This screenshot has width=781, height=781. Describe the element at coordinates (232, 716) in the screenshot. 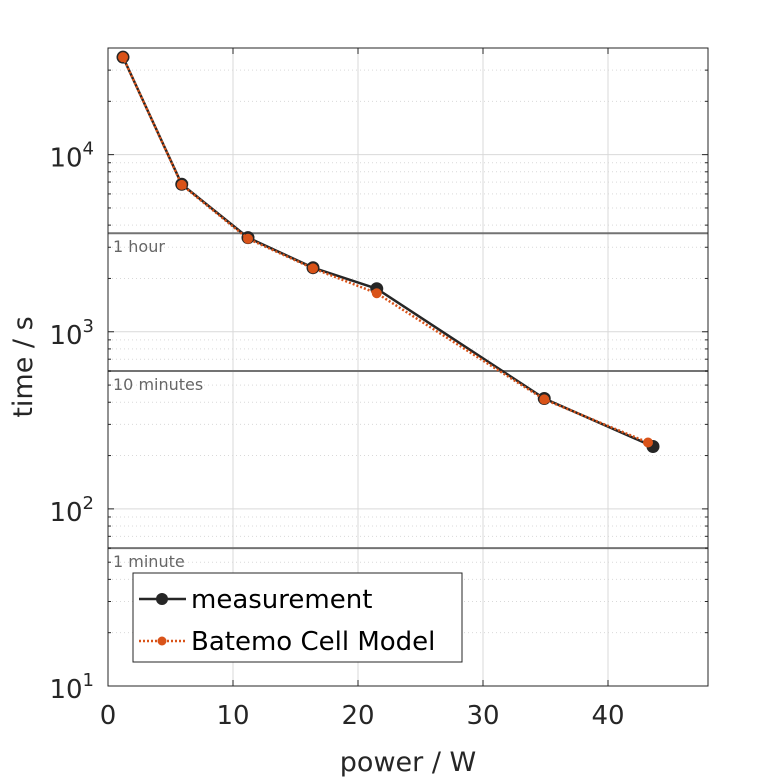

I see `x-tick-label: 10` at that location.